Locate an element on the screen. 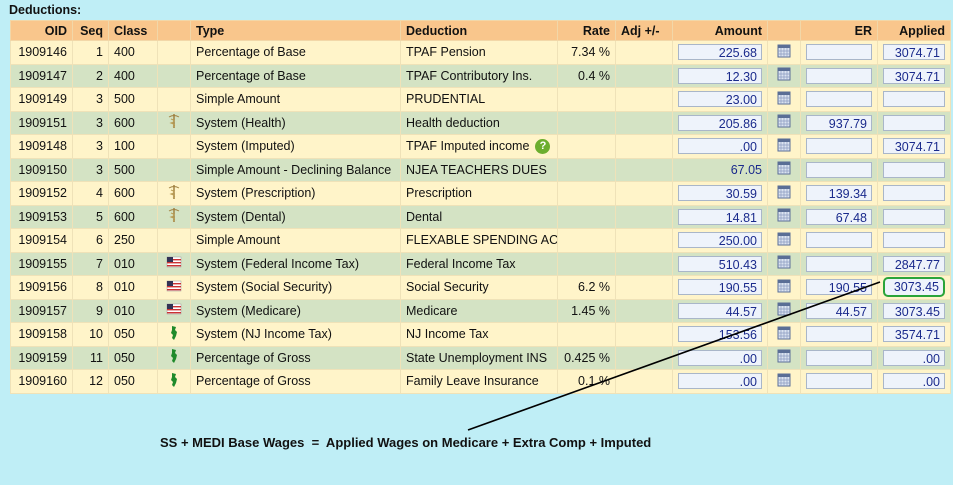  deduction-text: Social Security is located at coordinates (447, 287).